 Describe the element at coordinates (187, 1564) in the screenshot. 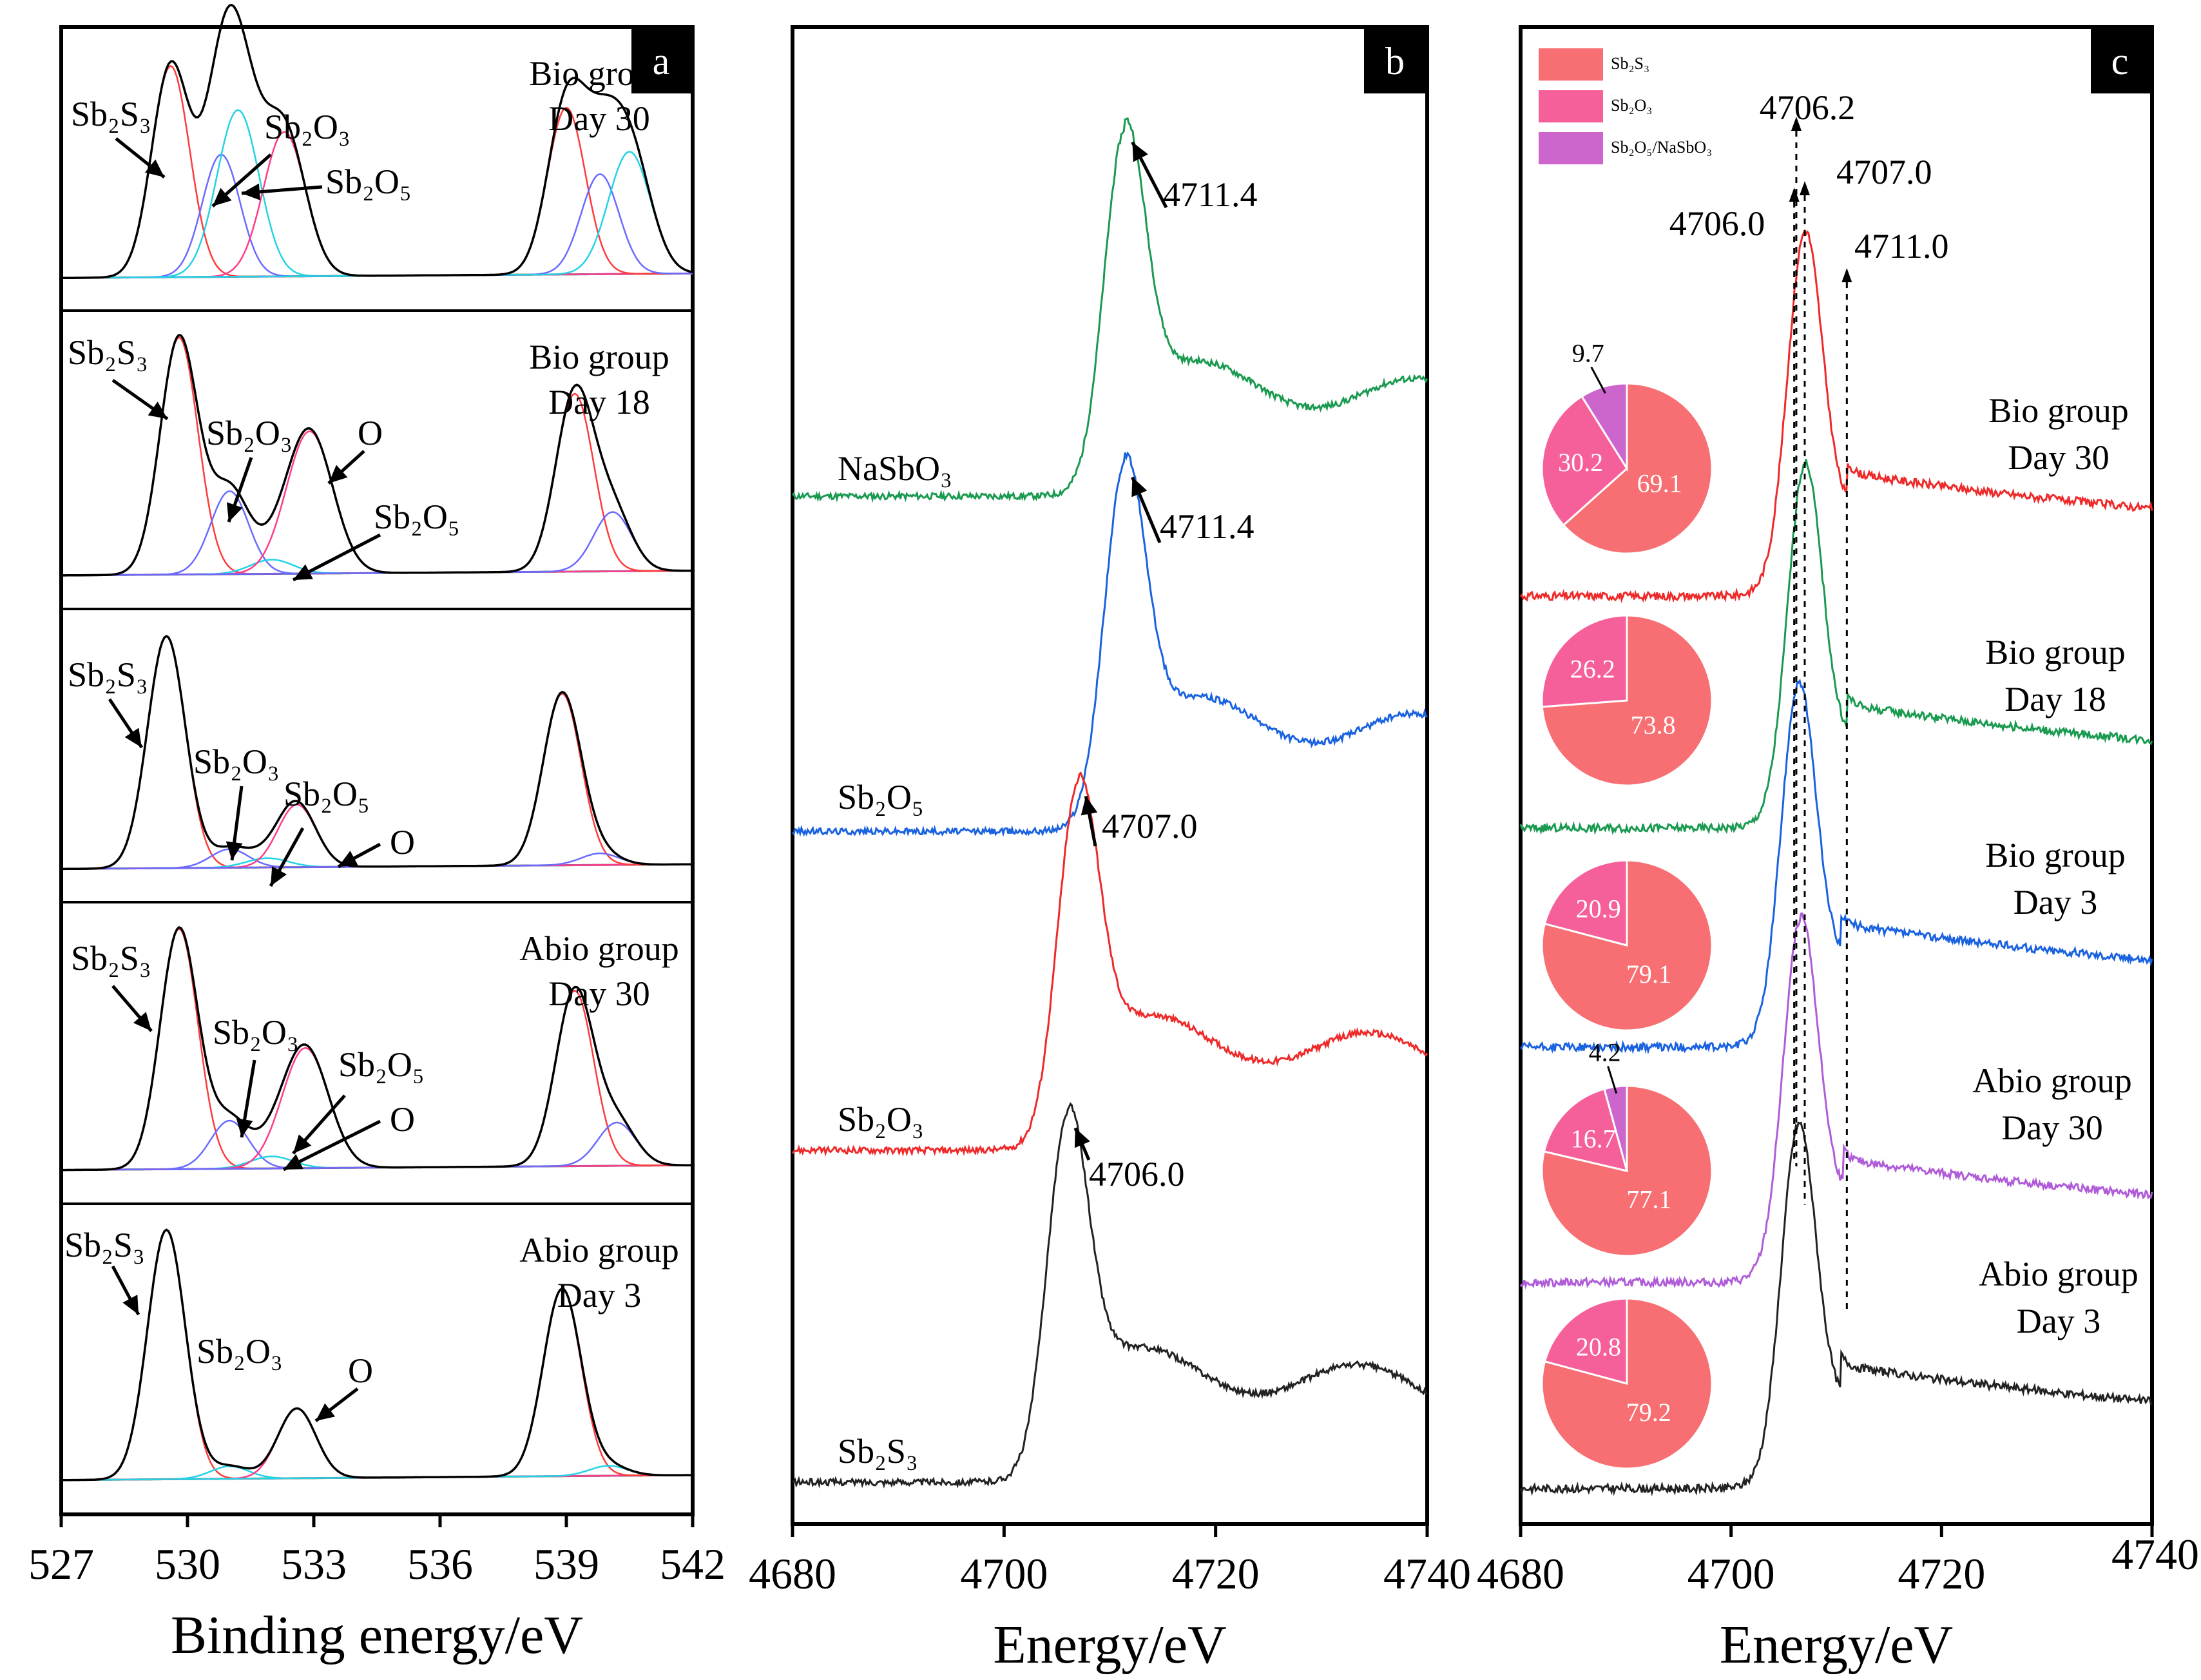

I see `x-tick-label: 530` at that location.